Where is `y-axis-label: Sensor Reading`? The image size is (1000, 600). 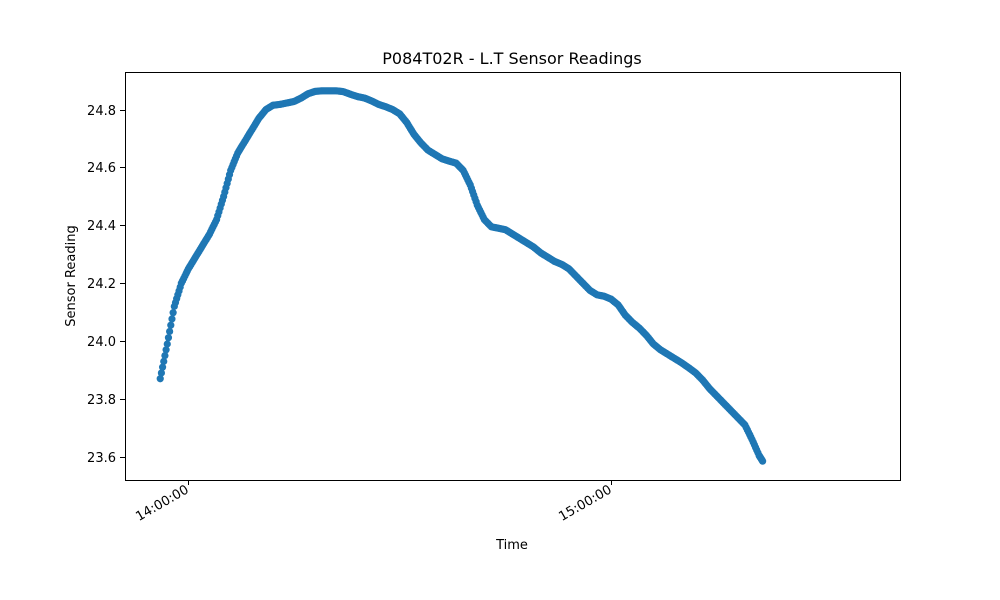
y-axis-label: Sensor Reading is located at coordinates (71, 275).